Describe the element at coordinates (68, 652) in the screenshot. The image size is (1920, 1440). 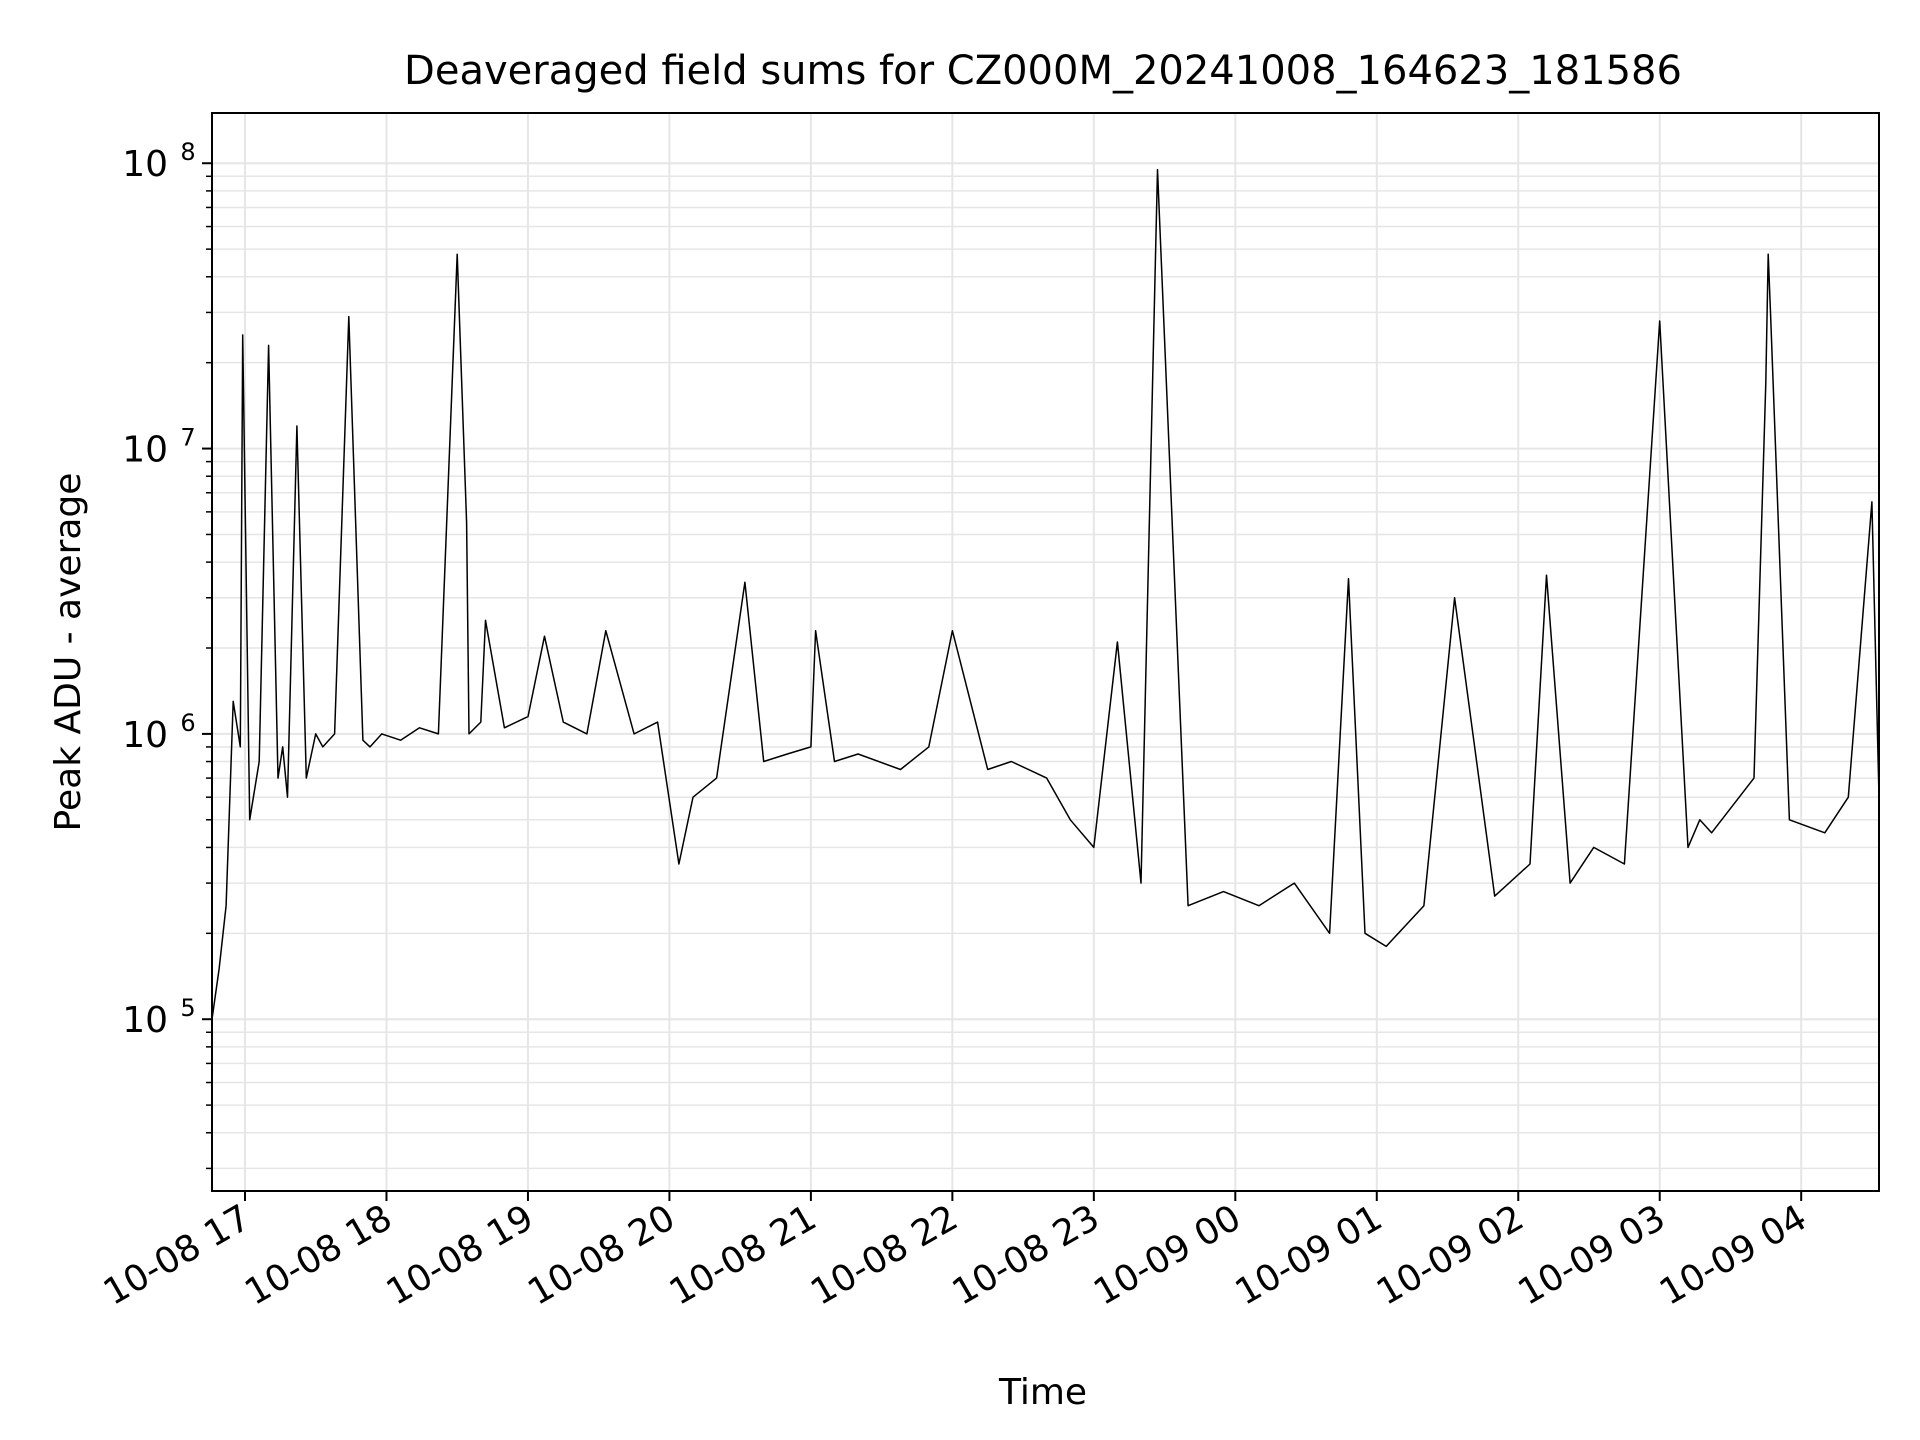
I see `y-axis-label: Peak ADU - average` at that location.